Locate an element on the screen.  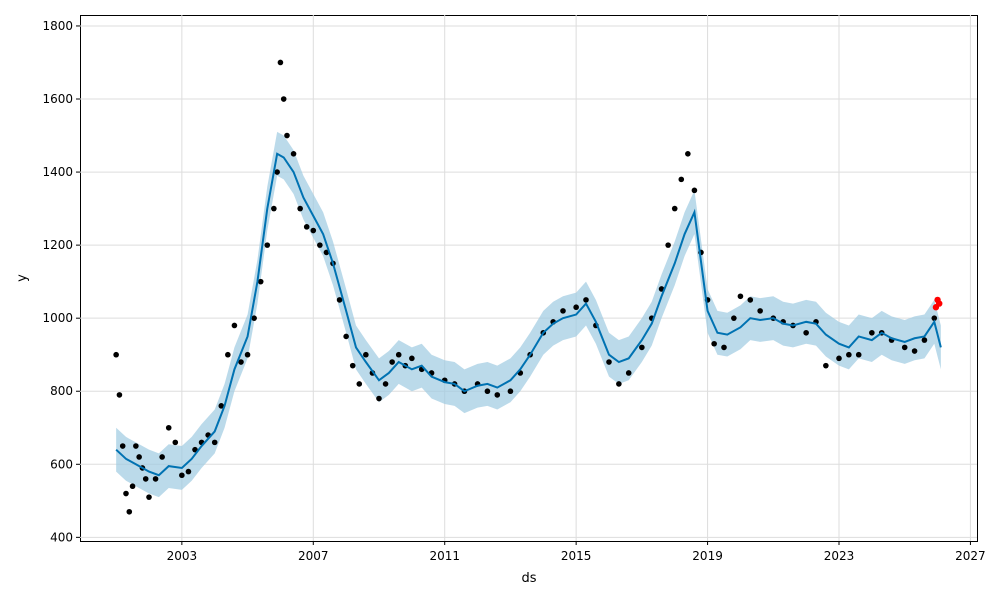
y-axis-ticks: 400 600 800 1000 1200 1400 1600 1800 is located at coordinates (61, 281).